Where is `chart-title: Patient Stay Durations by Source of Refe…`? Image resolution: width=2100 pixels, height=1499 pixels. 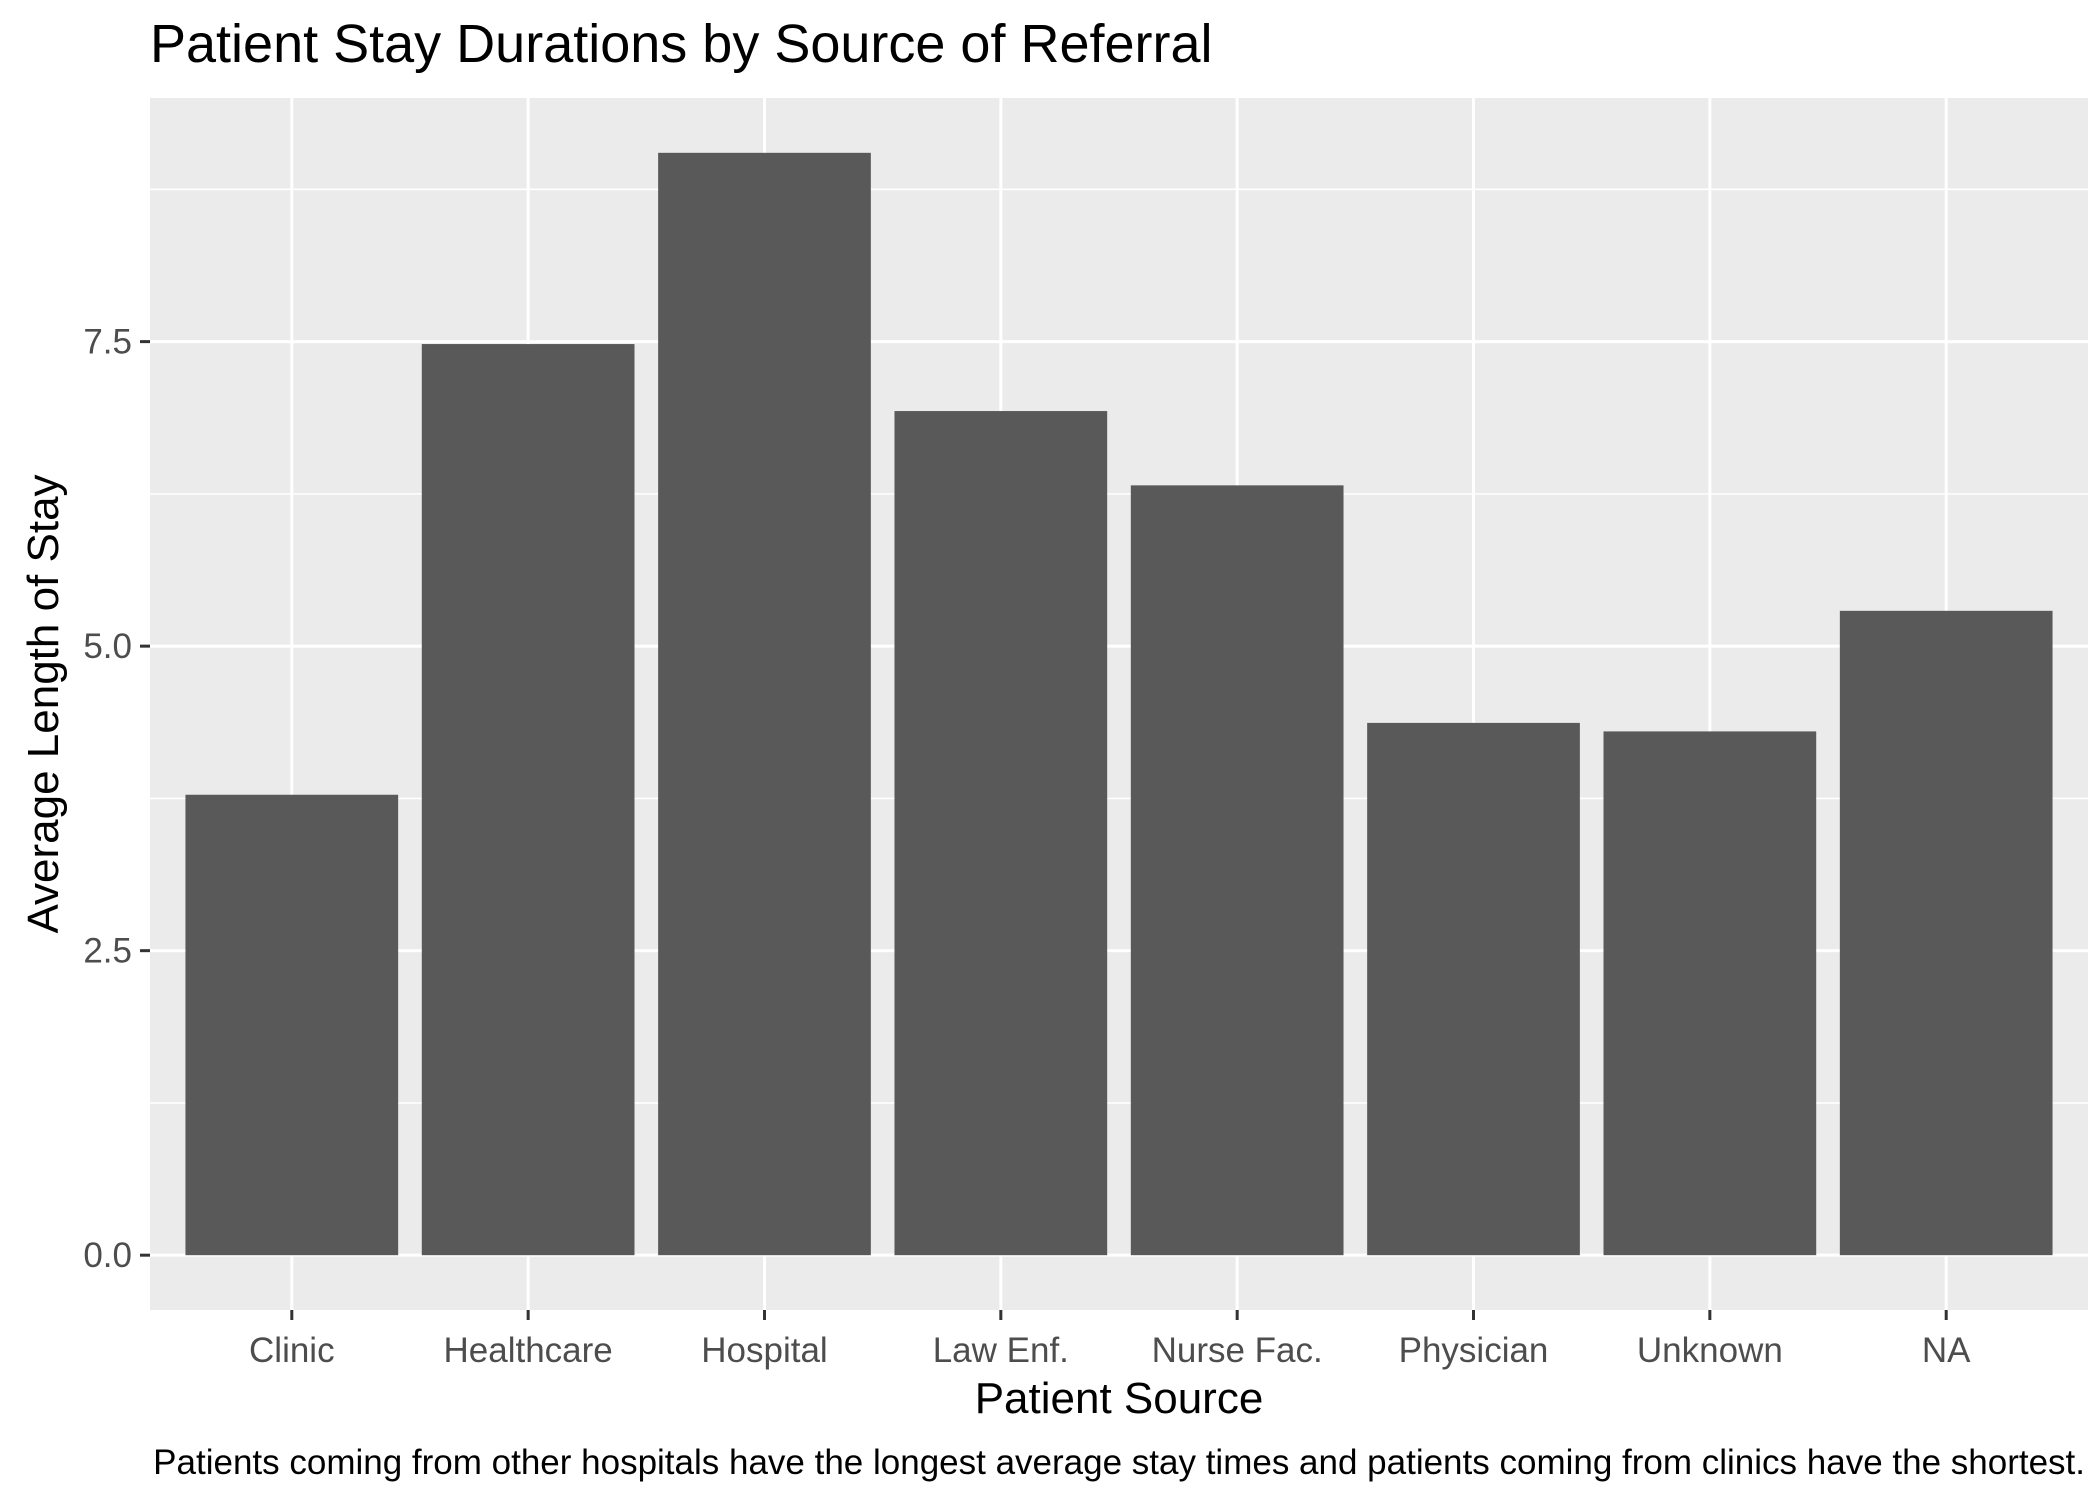
chart-title: Patient Stay Durations by Source of Refe… is located at coordinates (681, 44).